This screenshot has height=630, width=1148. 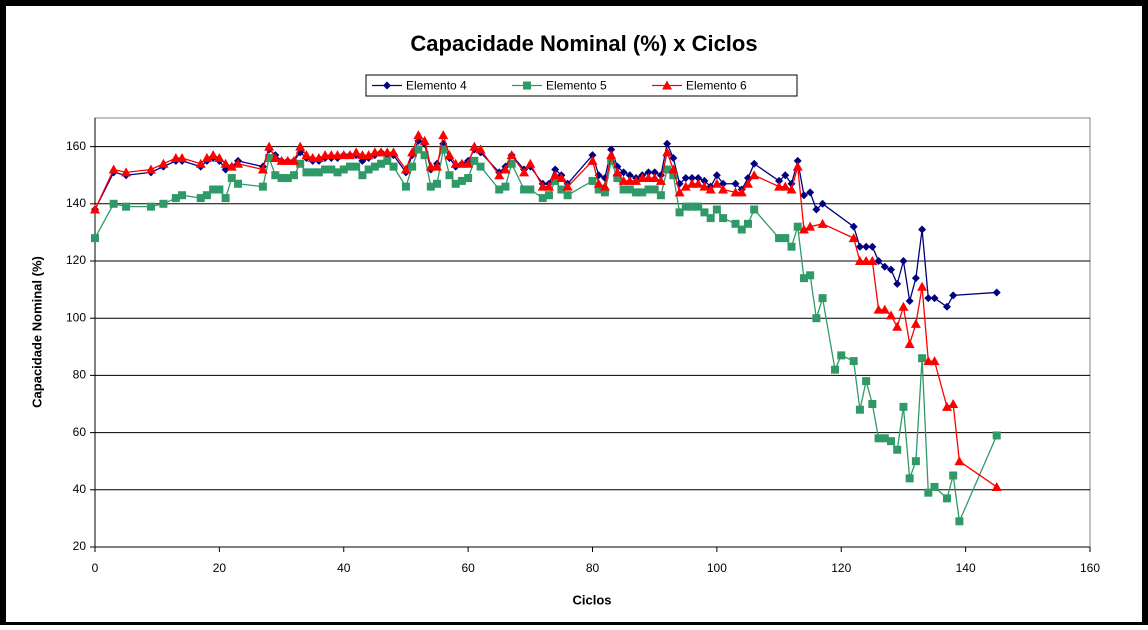 I want to click on y-tick-label: 20, so click(x=80, y=546).